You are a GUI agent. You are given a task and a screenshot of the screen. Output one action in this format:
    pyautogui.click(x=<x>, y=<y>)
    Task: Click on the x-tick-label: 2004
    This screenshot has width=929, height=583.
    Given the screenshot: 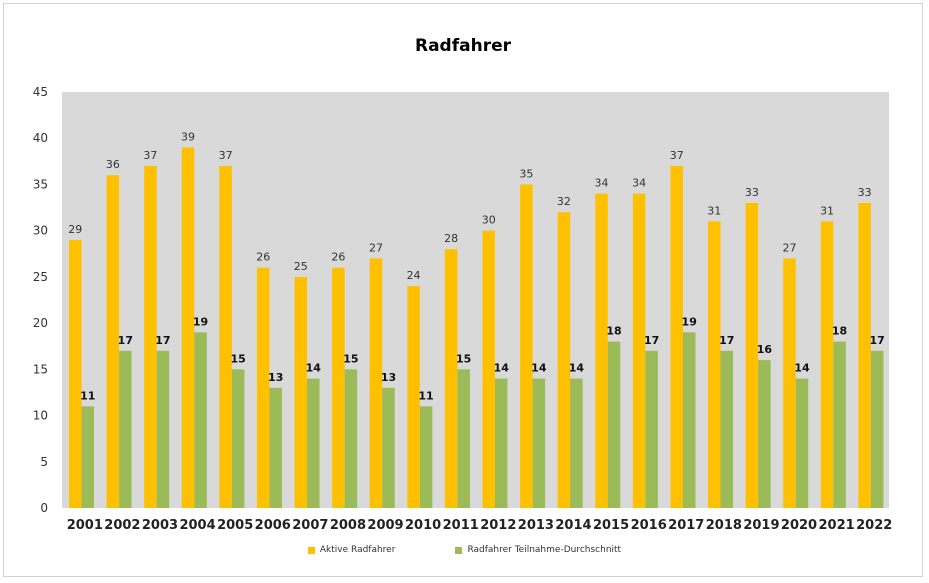 What is the action you would take?
    pyautogui.click(x=197, y=525)
    